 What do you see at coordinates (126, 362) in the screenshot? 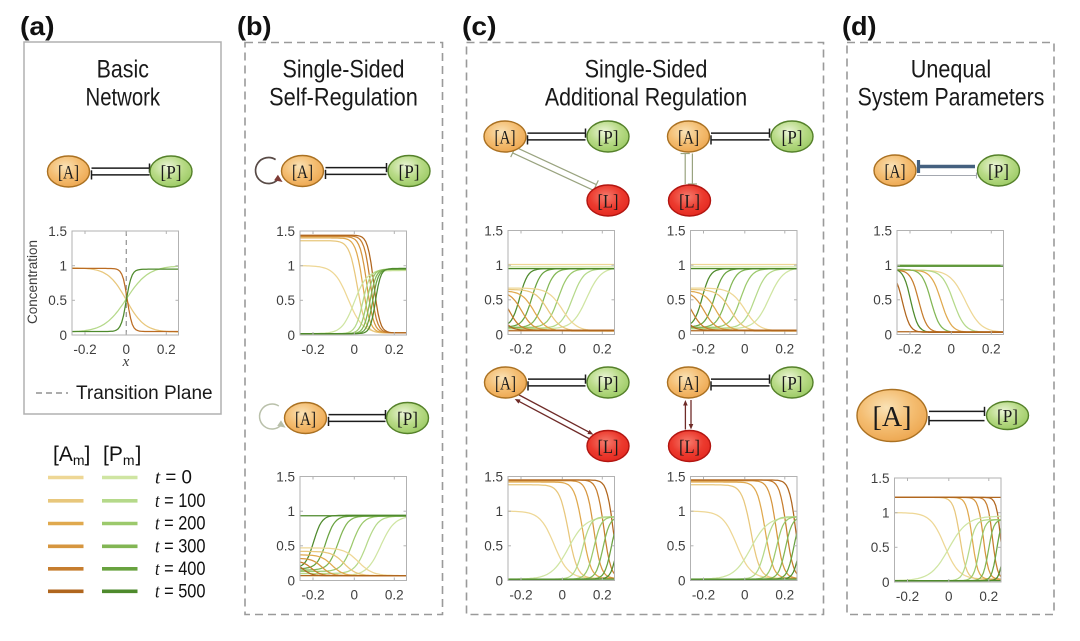
I see `svg-text: x` at bounding box center [126, 362].